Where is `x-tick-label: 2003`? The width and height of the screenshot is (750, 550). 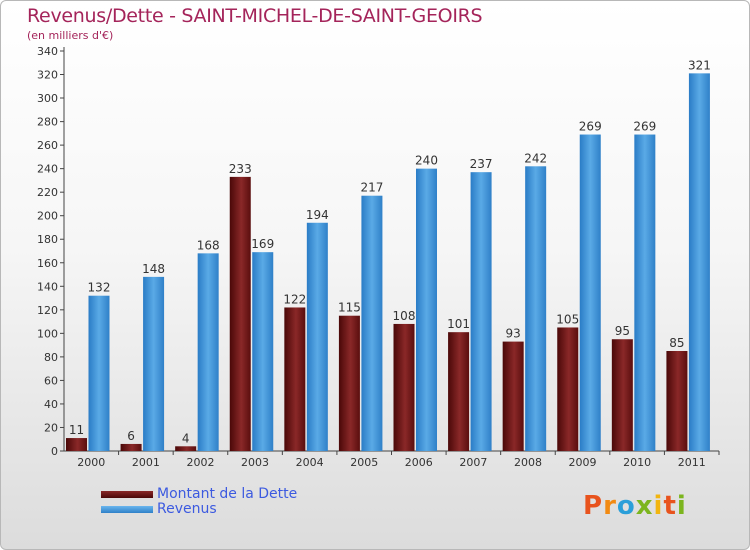
x-tick-label: 2003 is located at coordinates (255, 462).